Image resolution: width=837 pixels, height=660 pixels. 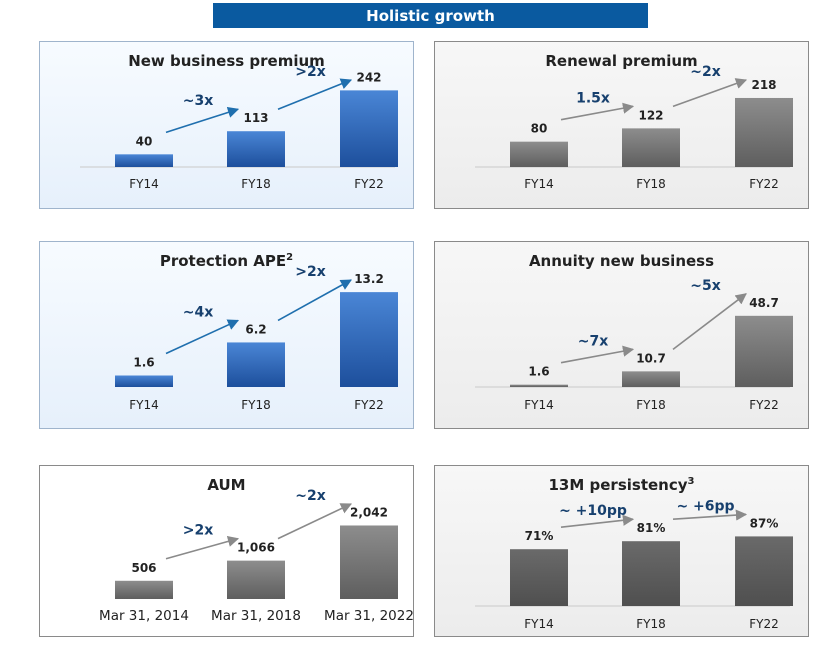 What do you see at coordinates (226, 61) in the screenshot?
I see `chart-title: New business premium` at bounding box center [226, 61].